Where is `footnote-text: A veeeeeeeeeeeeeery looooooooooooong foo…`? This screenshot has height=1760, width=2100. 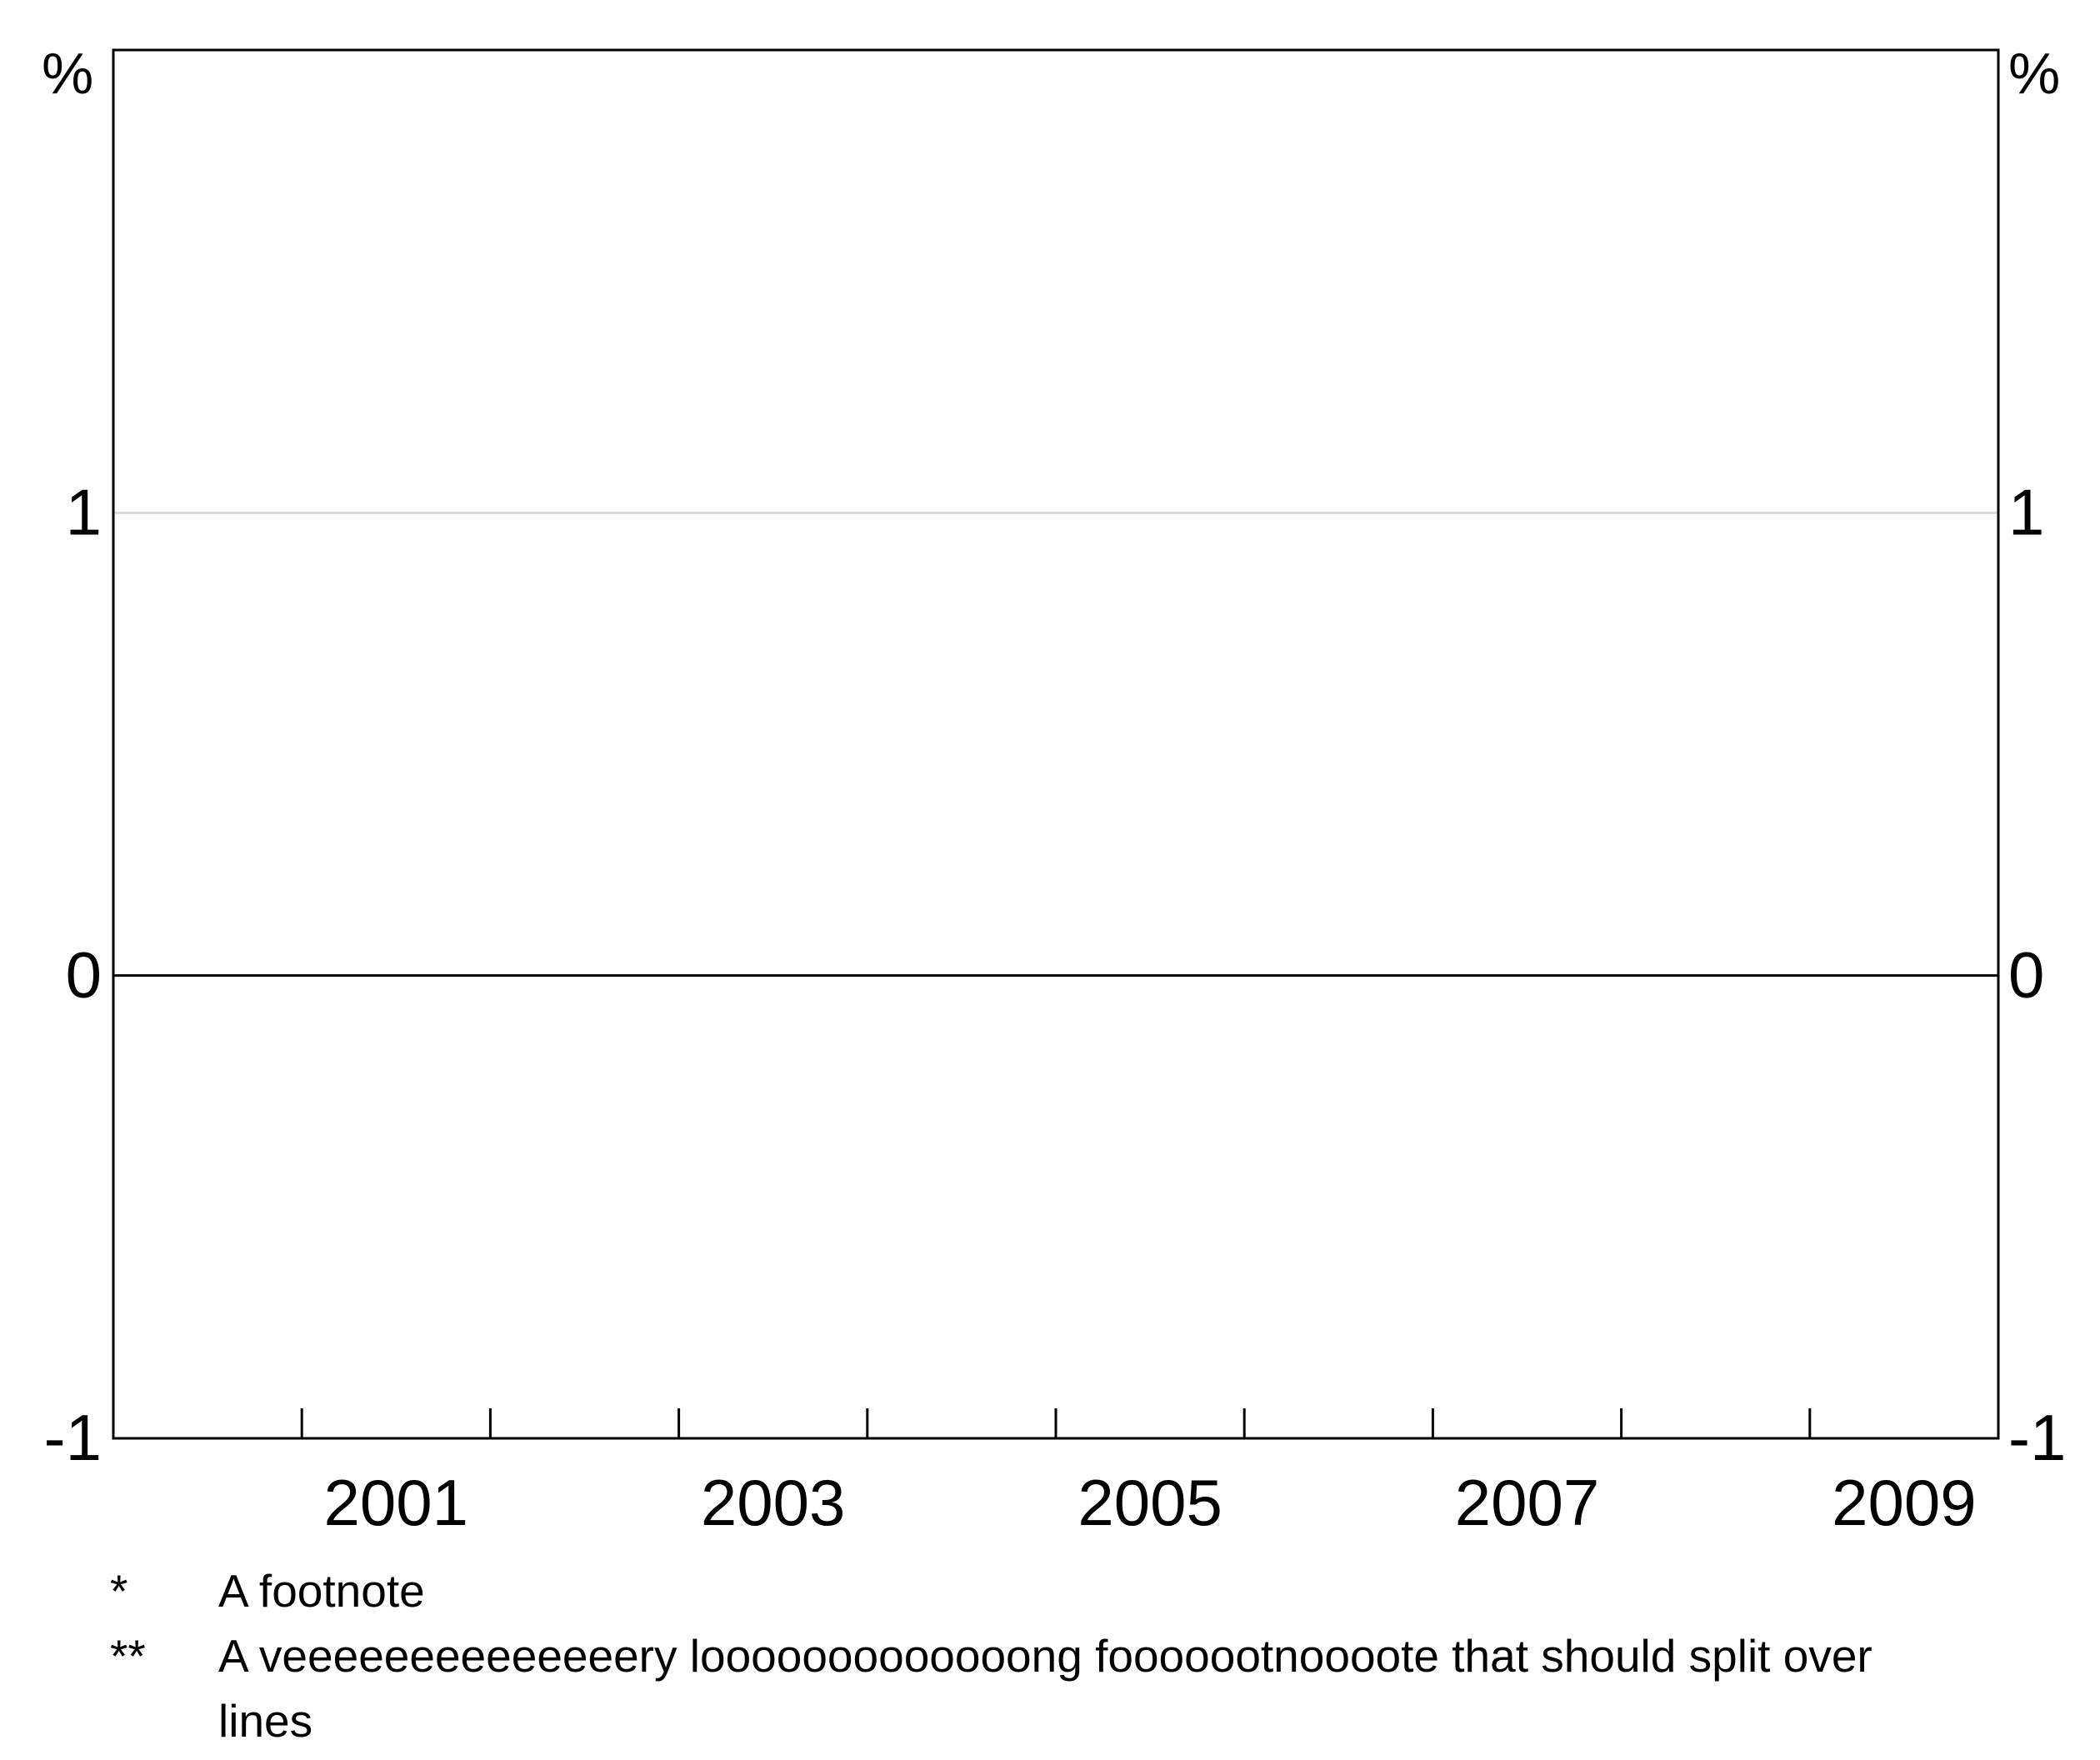
footnote-text: A veeeeeeeeeeeeeery looooooooooooong foo… is located at coordinates (1045, 1688).